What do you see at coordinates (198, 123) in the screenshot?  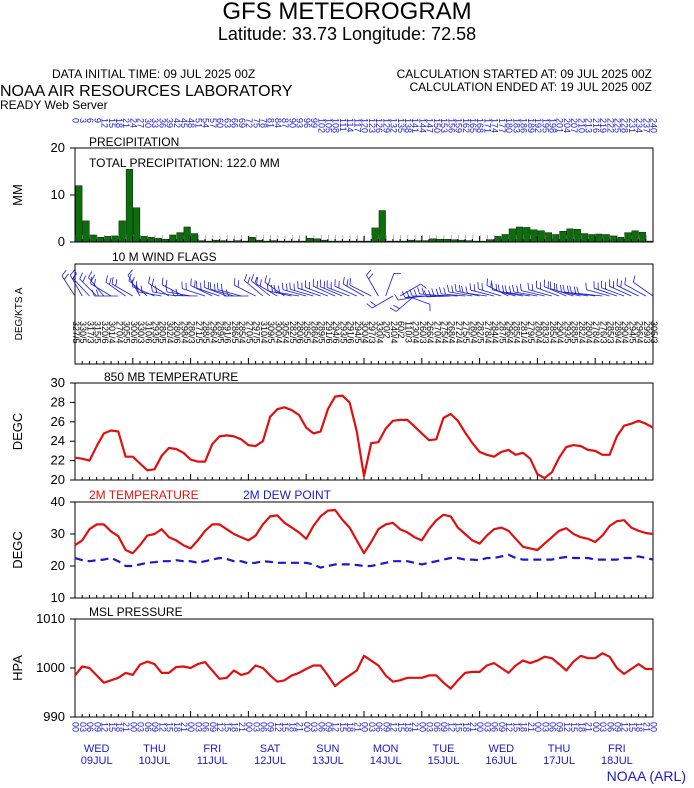 I see `forecast-hour-label: 51` at bounding box center [198, 123].